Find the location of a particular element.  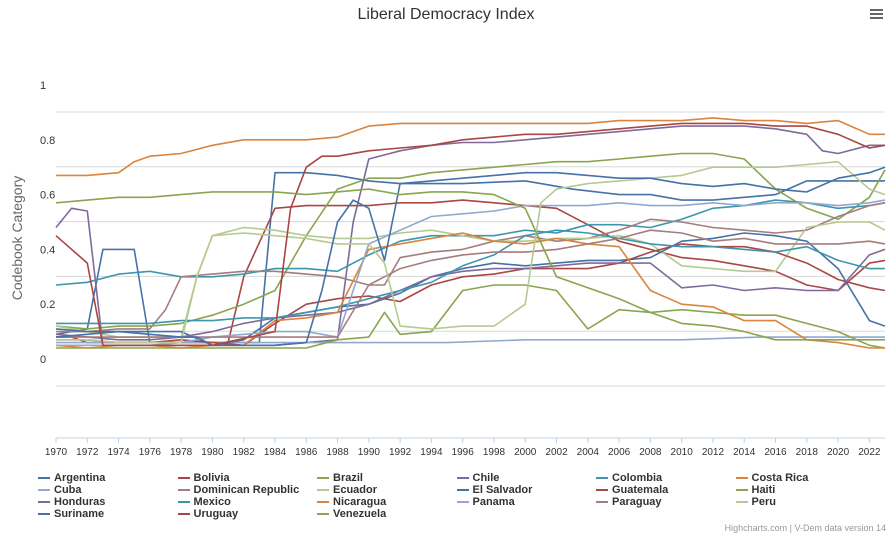

x-tick-label: 2018 is located at coordinates (807, 452).